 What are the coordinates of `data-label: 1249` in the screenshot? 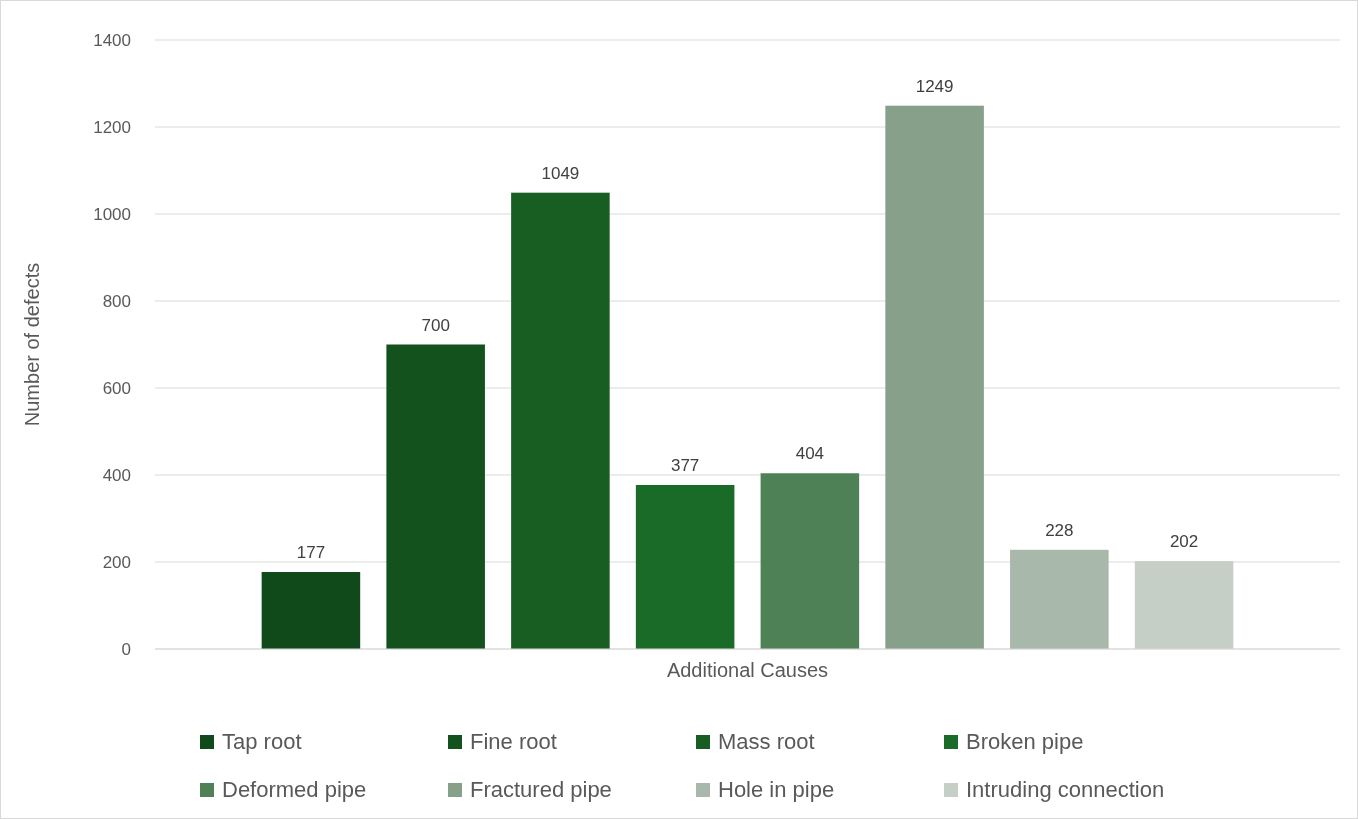 It's located at (934, 86).